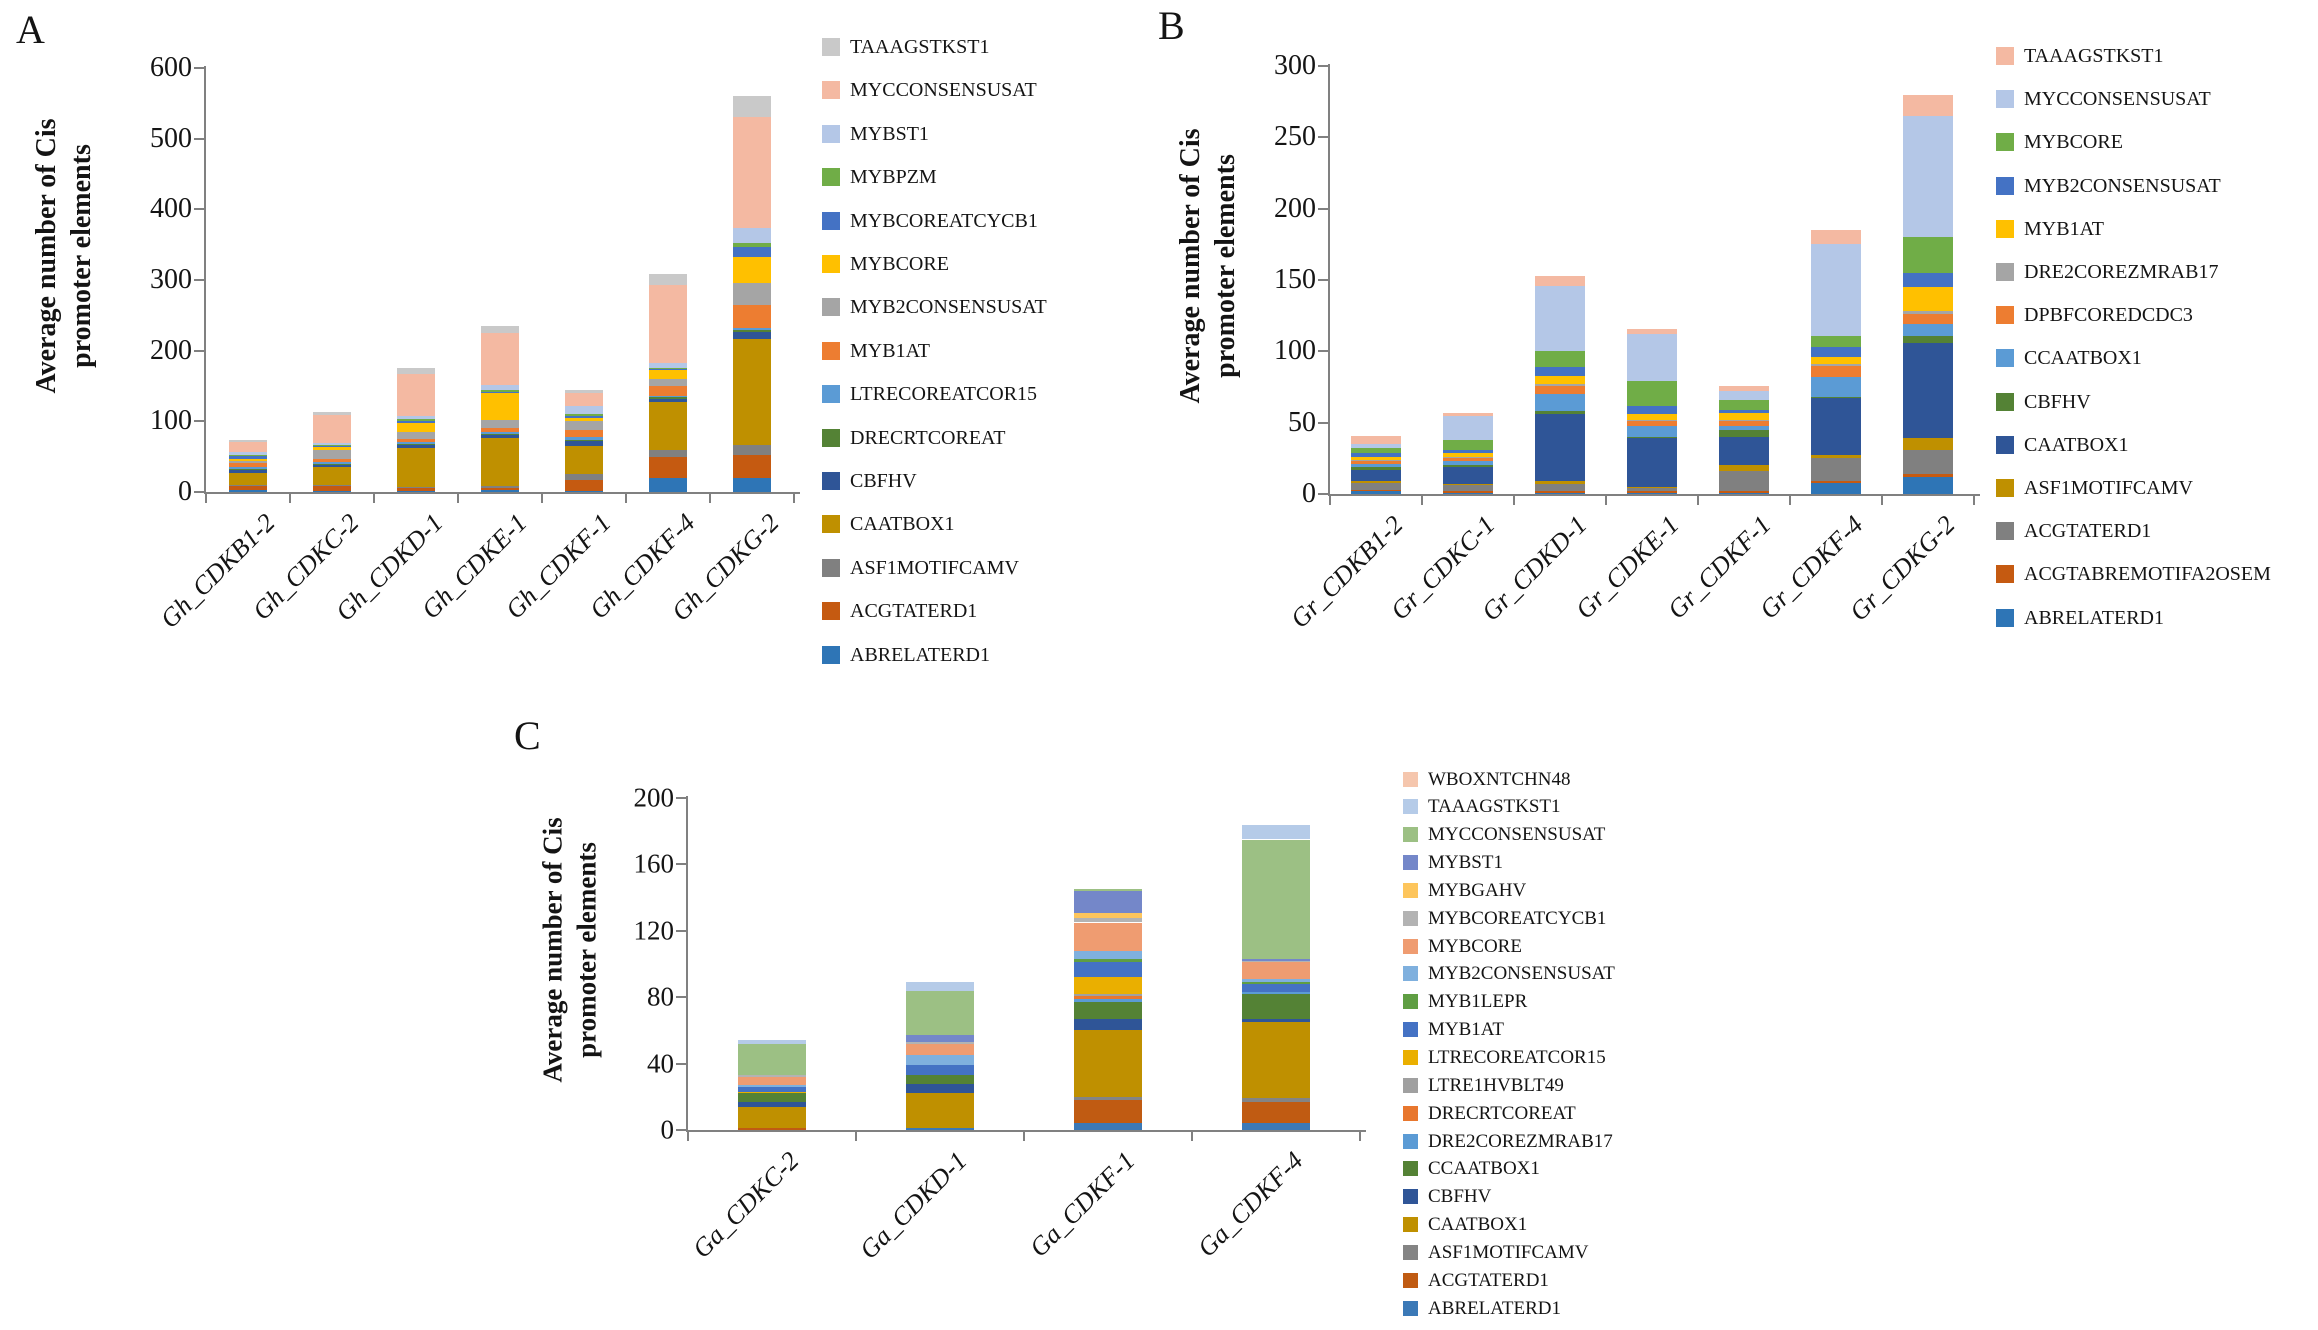 This screenshot has height=1330, width=2318. I want to click on asf1motifcamv-swatch, so click(831, 567).